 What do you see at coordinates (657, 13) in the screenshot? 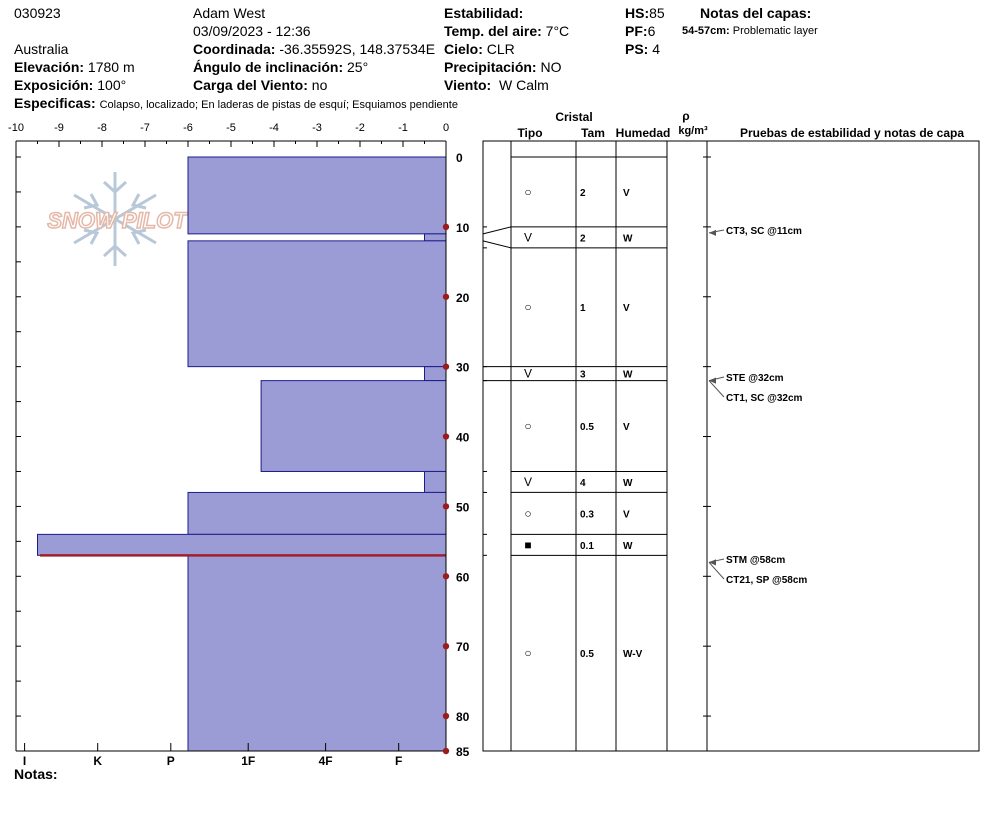
I see `hs-value: 85` at bounding box center [657, 13].